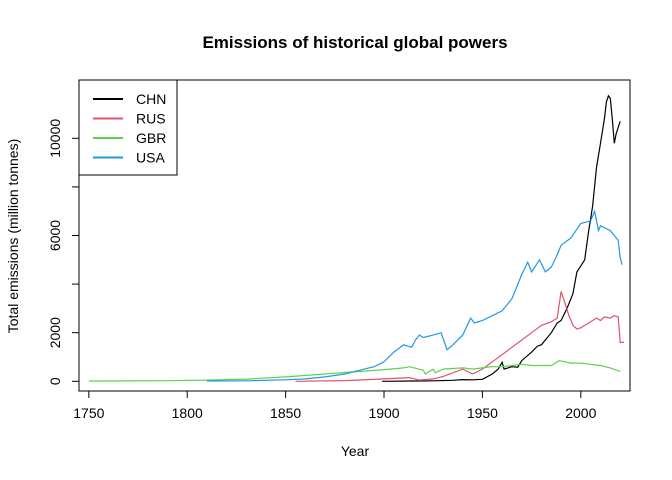 The height and width of the screenshot is (480, 672). What do you see at coordinates (482, 413) in the screenshot?
I see `x-tick-label: 1950` at bounding box center [482, 413].